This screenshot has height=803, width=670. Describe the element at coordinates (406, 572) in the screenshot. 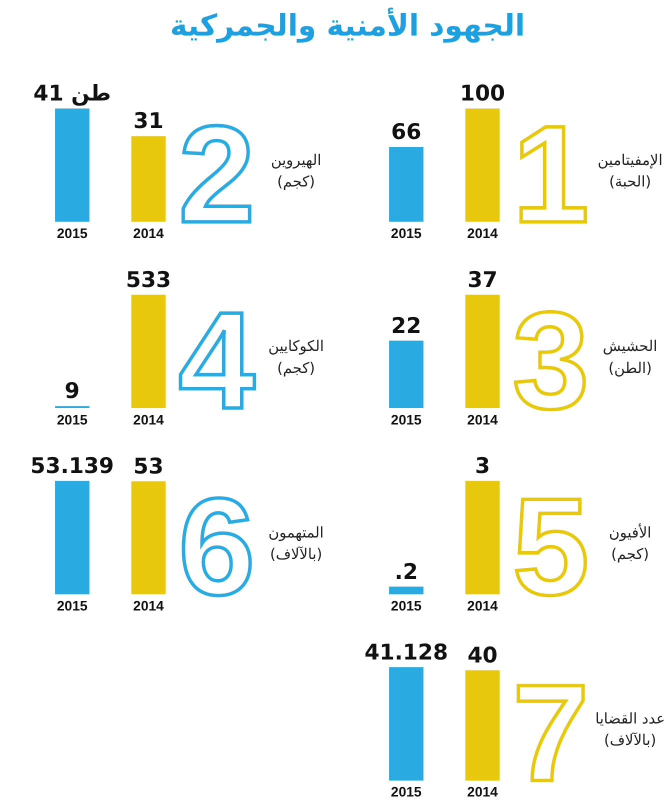

I see `data-label: .2` at that location.